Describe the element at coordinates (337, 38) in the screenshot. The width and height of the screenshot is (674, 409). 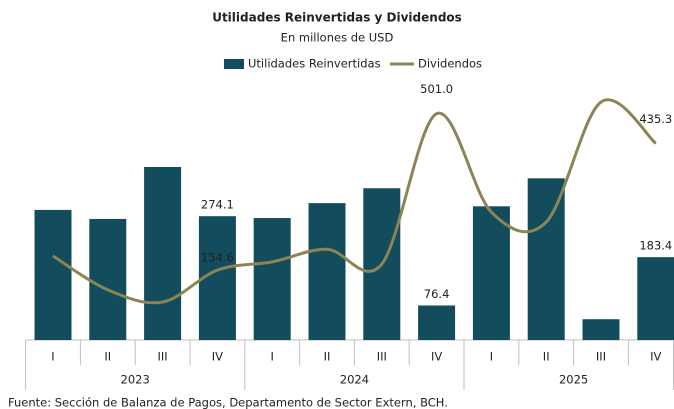
I see `chart-subtitle: En millones de USD` at that location.